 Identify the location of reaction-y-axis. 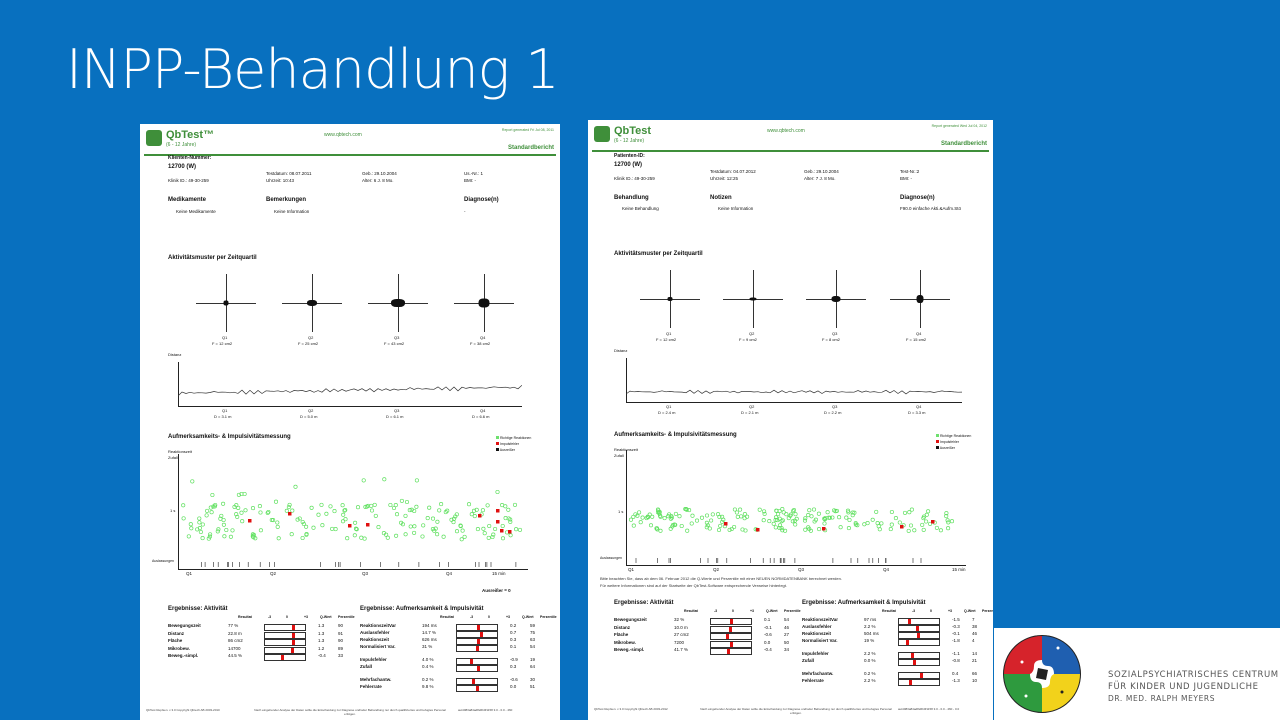
(178, 511).